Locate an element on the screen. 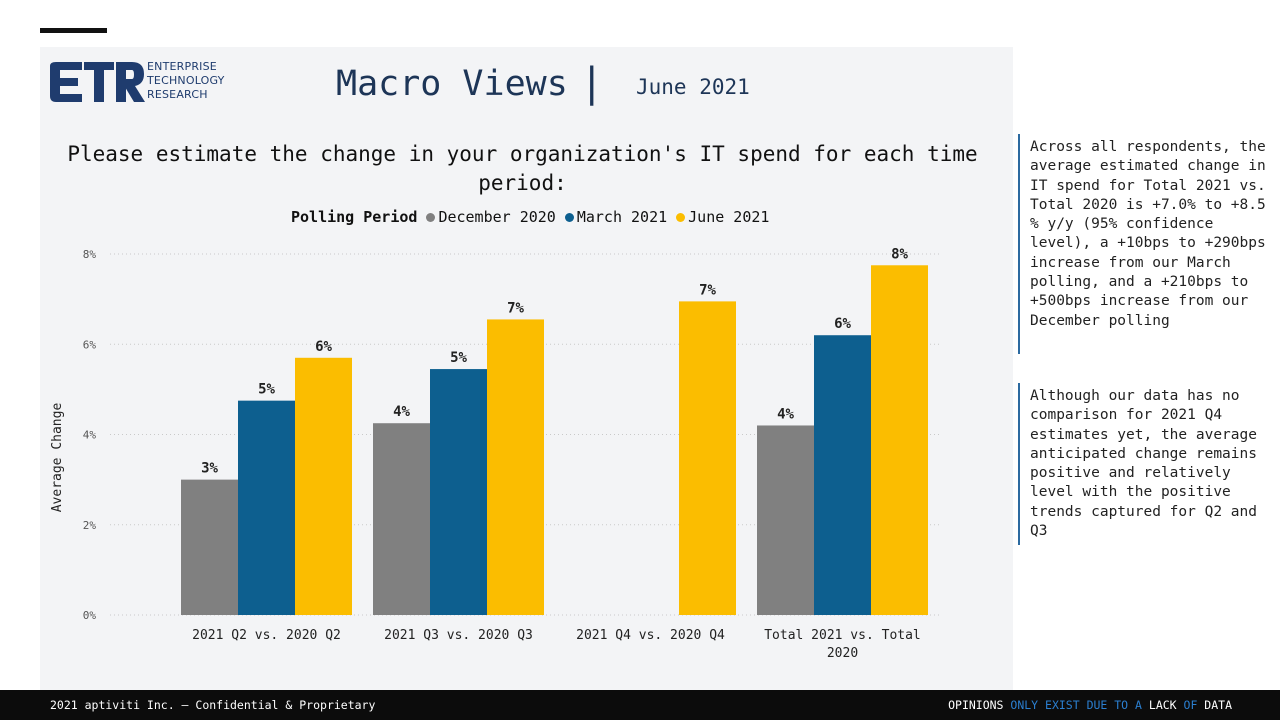 The image size is (1280, 720). etr-logo-mark is located at coordinates (97, 82).